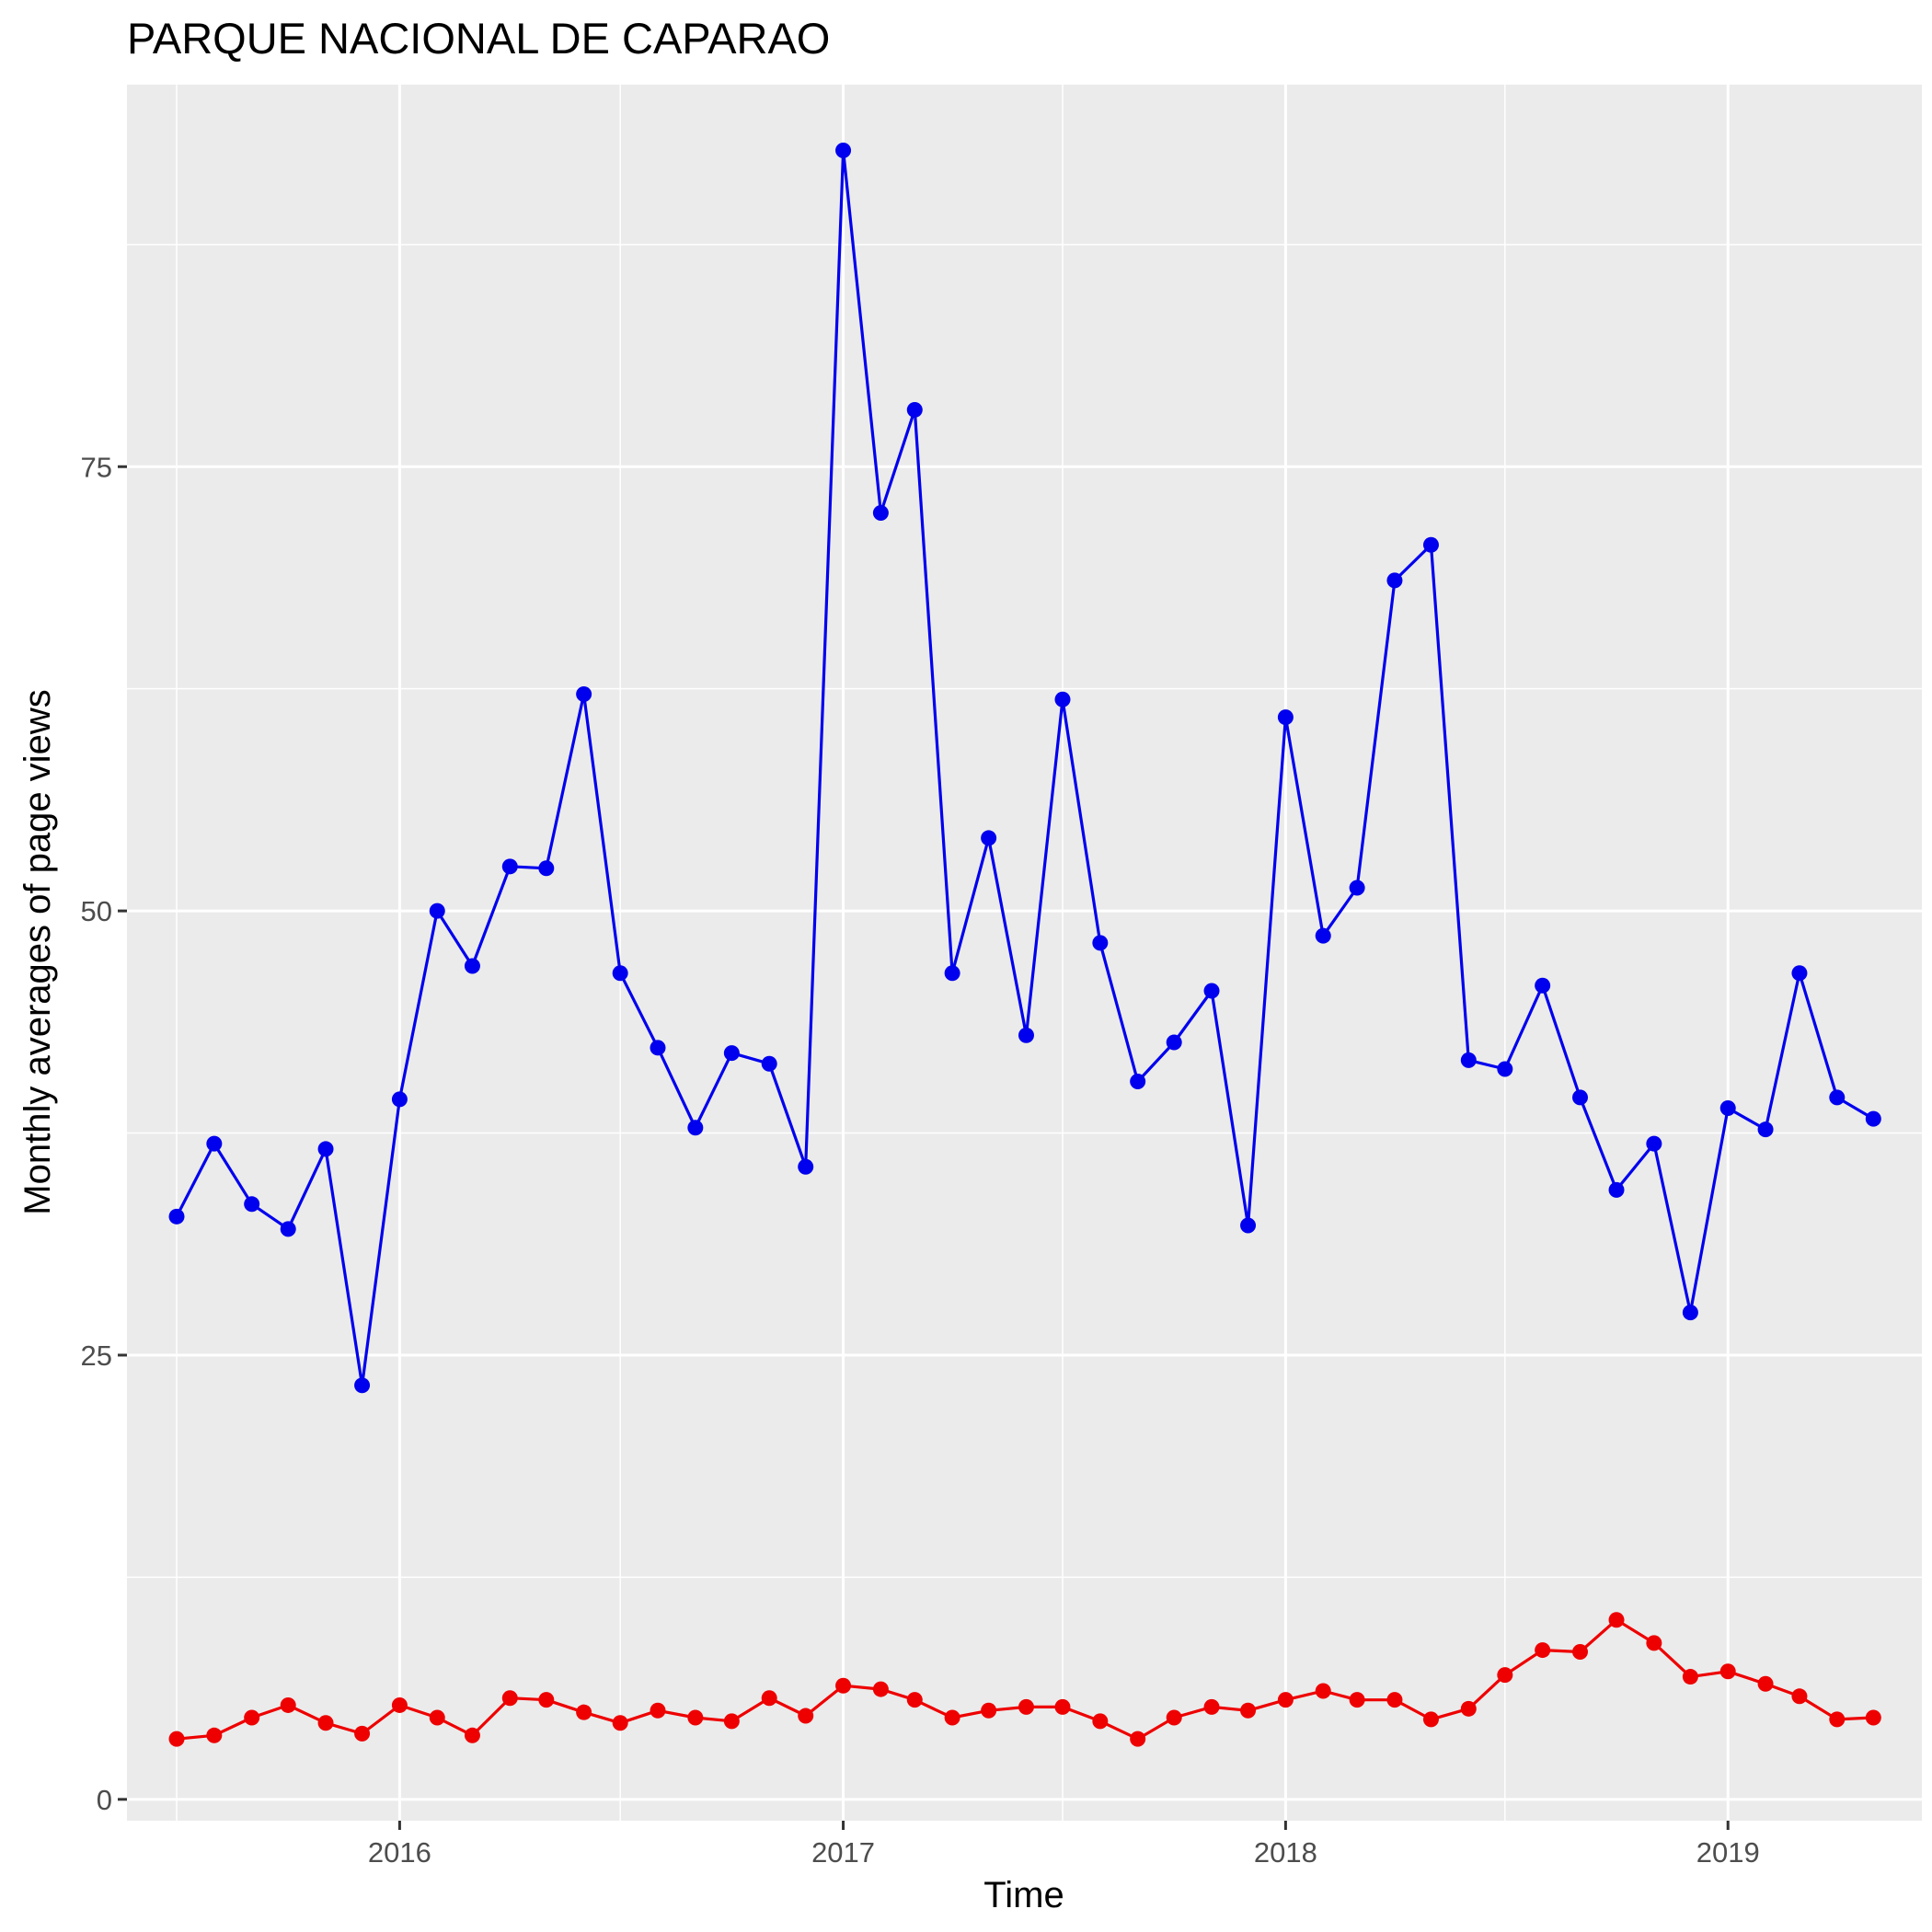 The width and height of the screenshot is (1932, 1932). Describe the element at coordinates (1728, 1852) in the screenshot. I see `x-tick-label: 2019` at that location.